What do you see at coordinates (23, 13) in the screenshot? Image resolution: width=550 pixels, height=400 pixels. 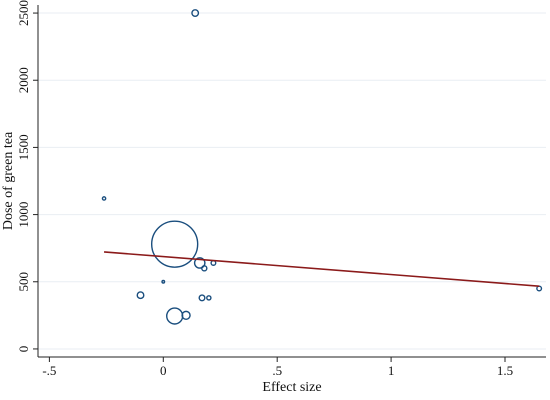 I see `y-tick-label: 2500` at bounding box center [23, 13].